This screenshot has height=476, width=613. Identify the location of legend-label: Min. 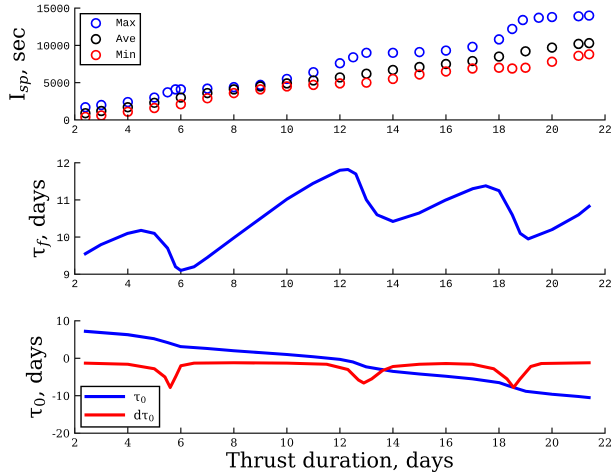
(125, 54).